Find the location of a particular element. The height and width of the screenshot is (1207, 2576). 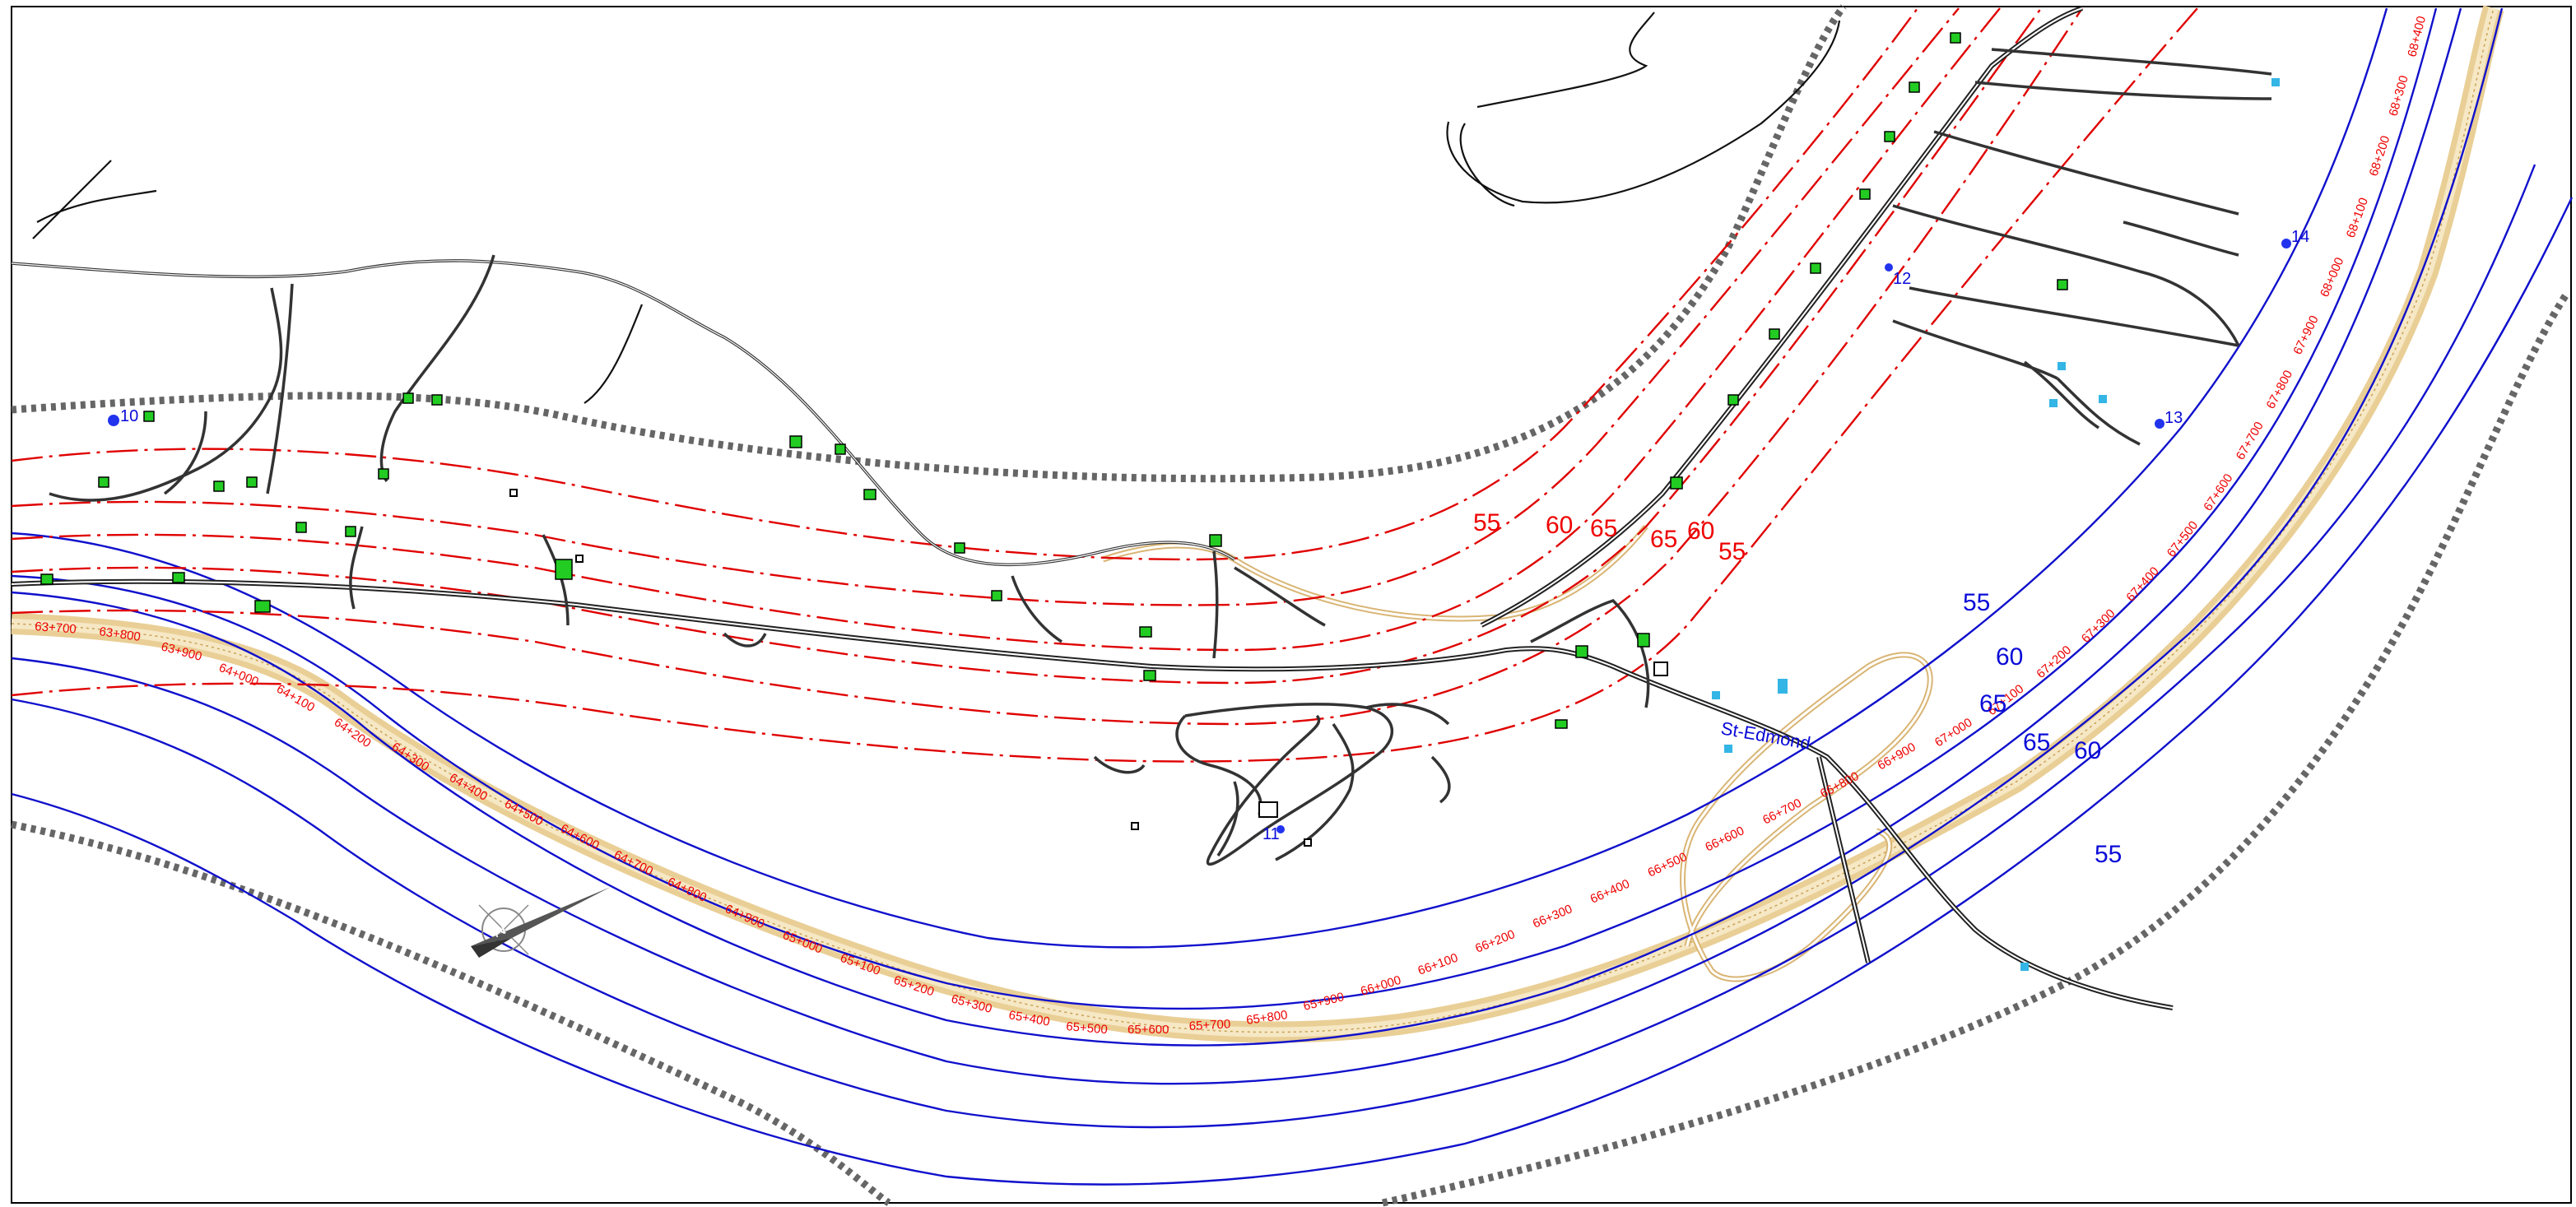

chainage-label: 63+800 is located at coordinates (119, 634).